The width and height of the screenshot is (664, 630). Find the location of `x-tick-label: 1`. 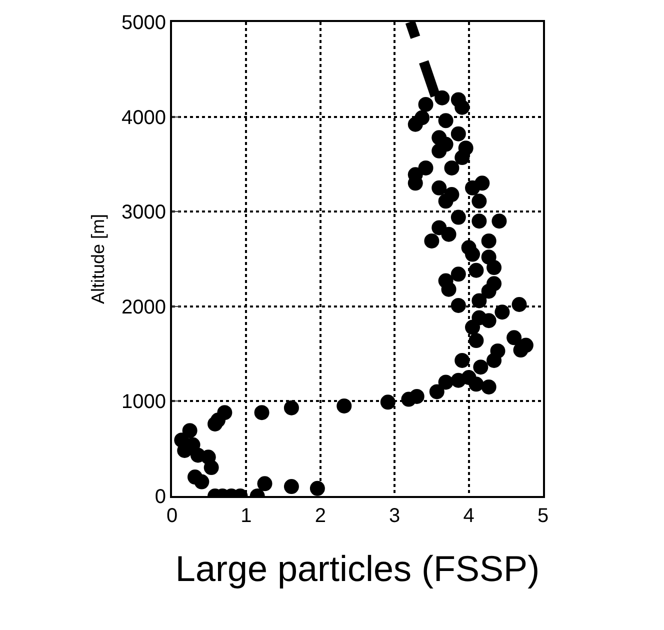

x-tick-label: 1 is located at coordinates (246, 516).